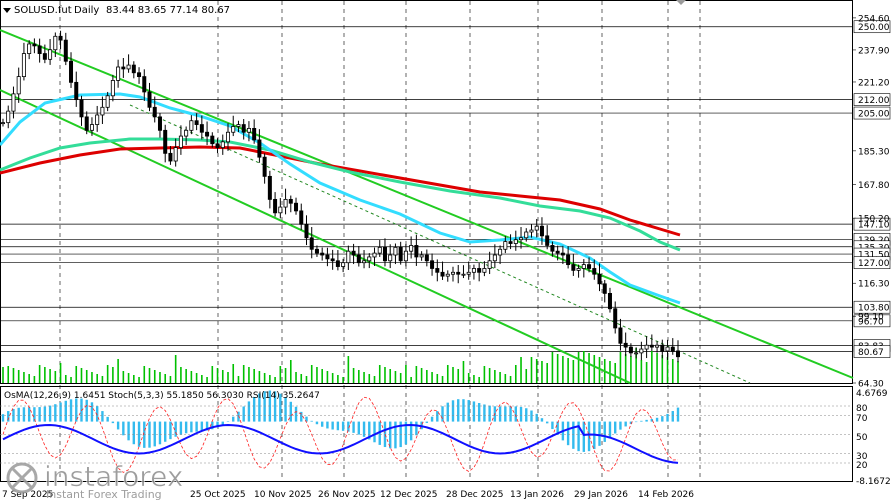 This screenshot has height=504, width=892. What do you see at coordinates (681, 2) in the screenshot?
I see `shift-marker-icon` at bounding box center [681, 2].